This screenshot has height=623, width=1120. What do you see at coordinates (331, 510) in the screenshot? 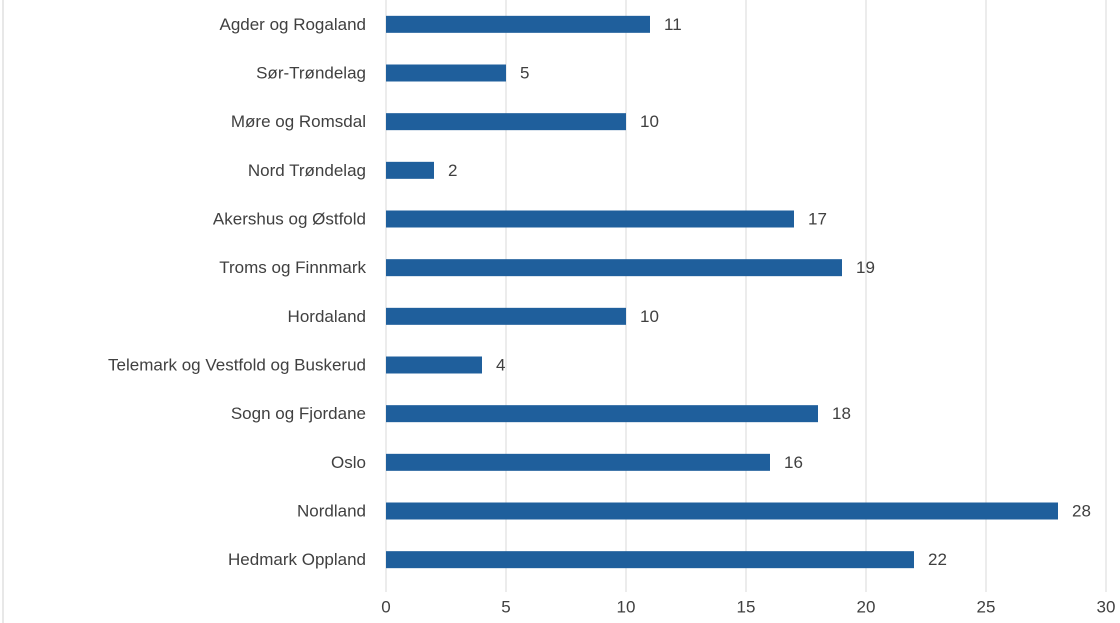
I see `y-tick-label: Nordland` at bounding box center [331, 510].